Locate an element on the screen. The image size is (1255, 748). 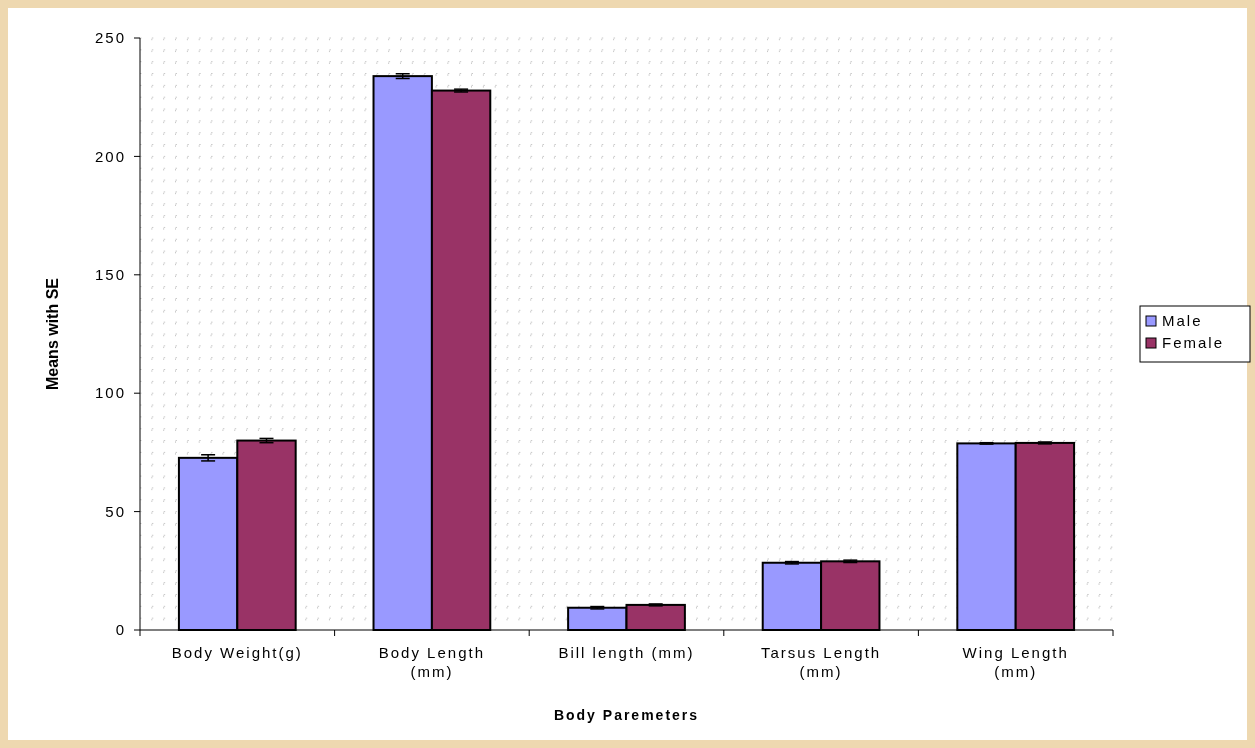
x-tick-label: Body Length (mm) is located at coordinates (432, 662).